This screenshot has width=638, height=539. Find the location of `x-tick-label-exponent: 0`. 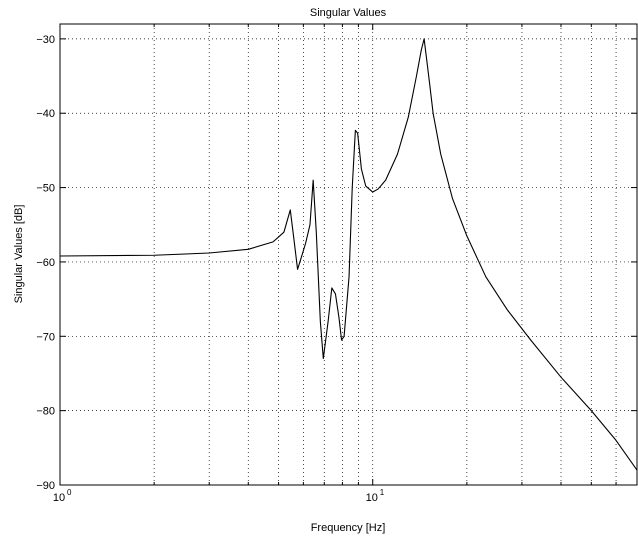

x-tick-label-exponent: 0 is located at coordinates (69, 492).